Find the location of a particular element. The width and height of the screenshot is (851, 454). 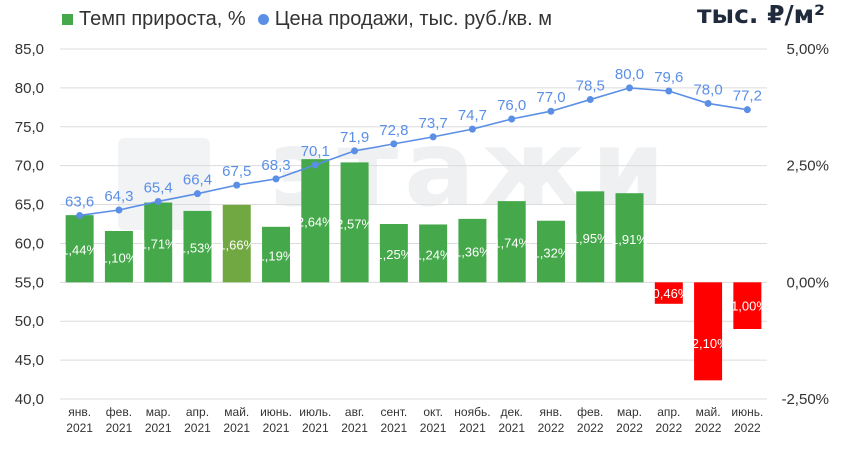

unit-label: тыс. ₽/м² is located at coordinates (760, 14).